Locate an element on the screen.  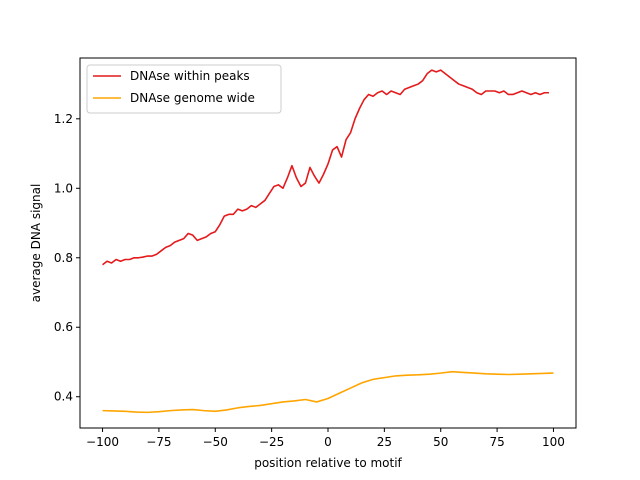
x-tick-label: 25 is located at coordinates (384, 442).